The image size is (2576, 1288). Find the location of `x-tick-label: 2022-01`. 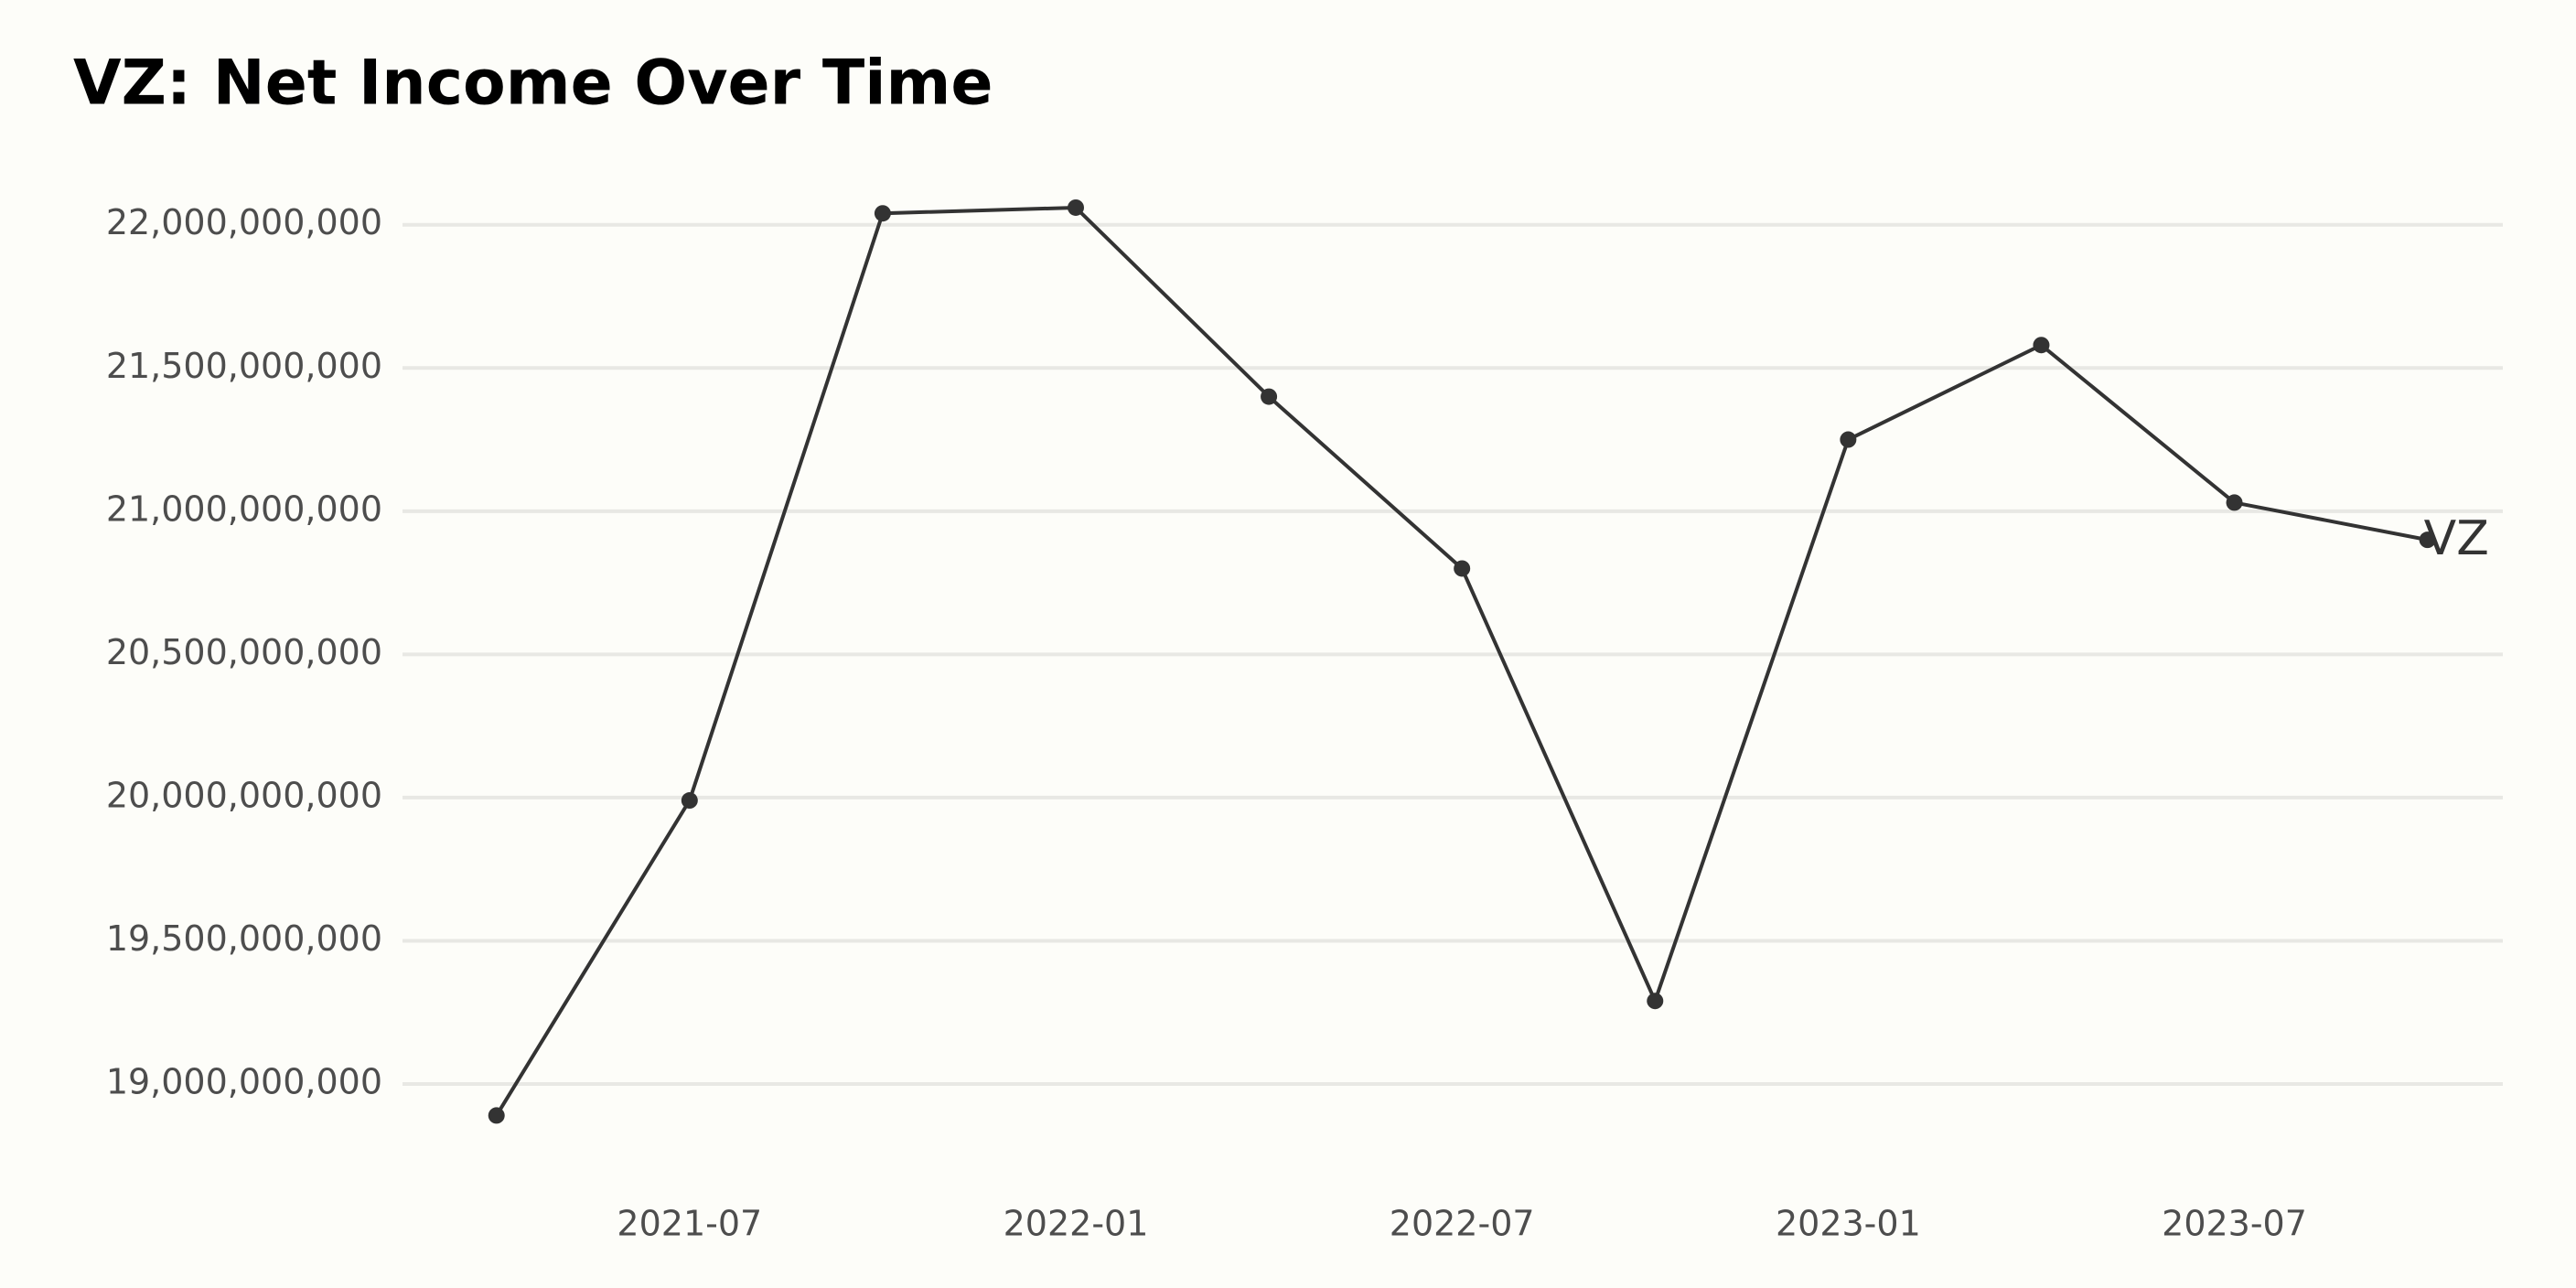

x-tick-label: 2022-01 is located at coordinates (1076, 1224).